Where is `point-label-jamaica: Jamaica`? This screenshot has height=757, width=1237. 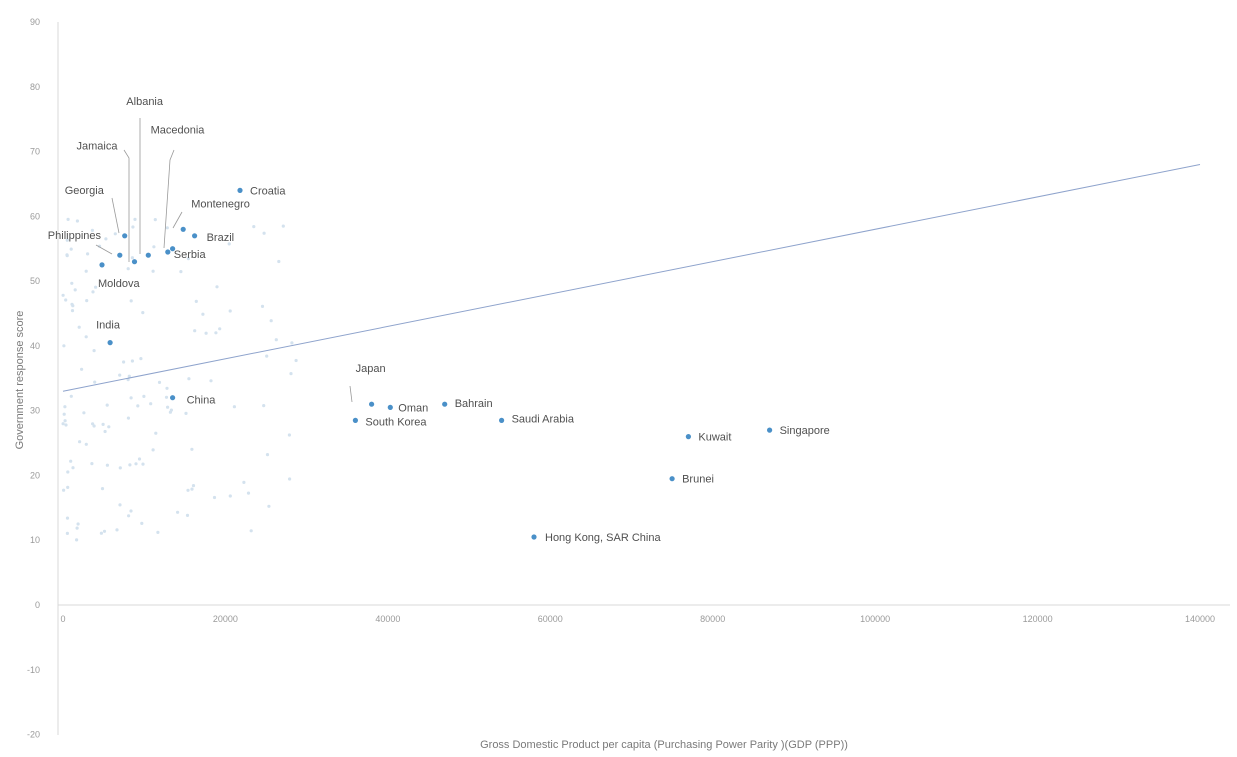
point-label-jamaica: Jamaica is located at coordinates (98, 147).